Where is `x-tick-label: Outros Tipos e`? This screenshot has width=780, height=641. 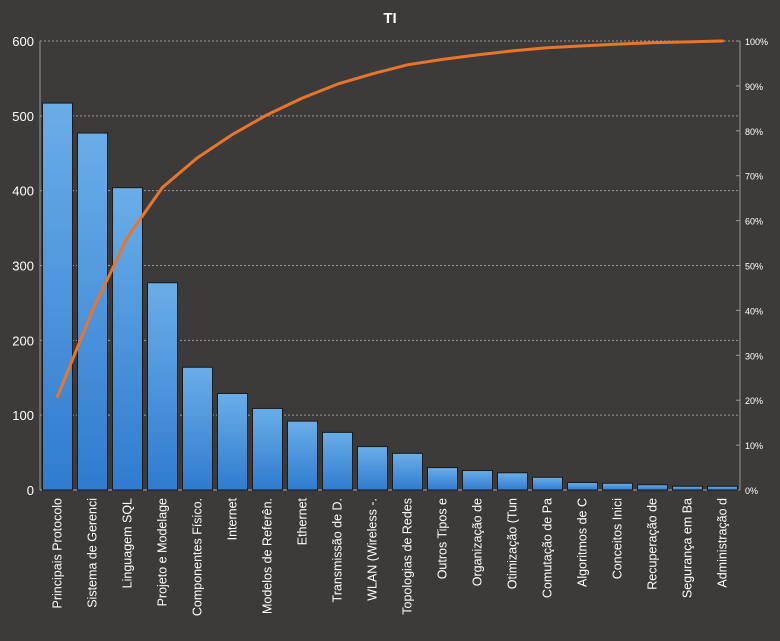
x-tick-label: Outros Tipos e is located at coordinates (443, 538).